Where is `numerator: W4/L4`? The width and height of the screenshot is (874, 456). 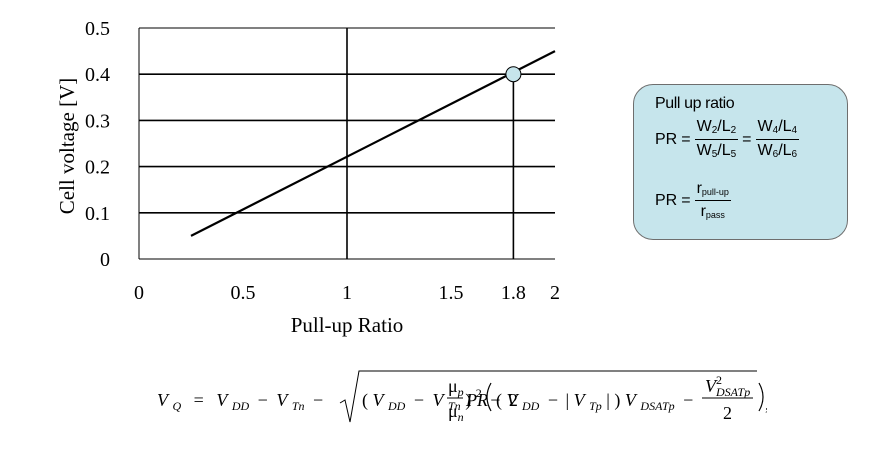
numerator: W4/L4 is located at coordinates (777, 129).